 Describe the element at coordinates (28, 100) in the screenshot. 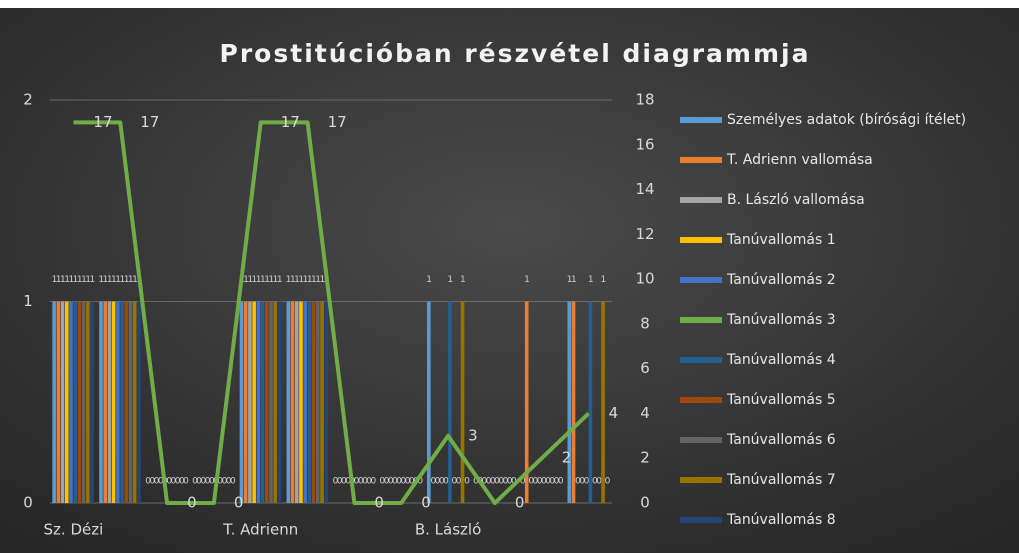

I see `y-tick-label: 2` at that location.